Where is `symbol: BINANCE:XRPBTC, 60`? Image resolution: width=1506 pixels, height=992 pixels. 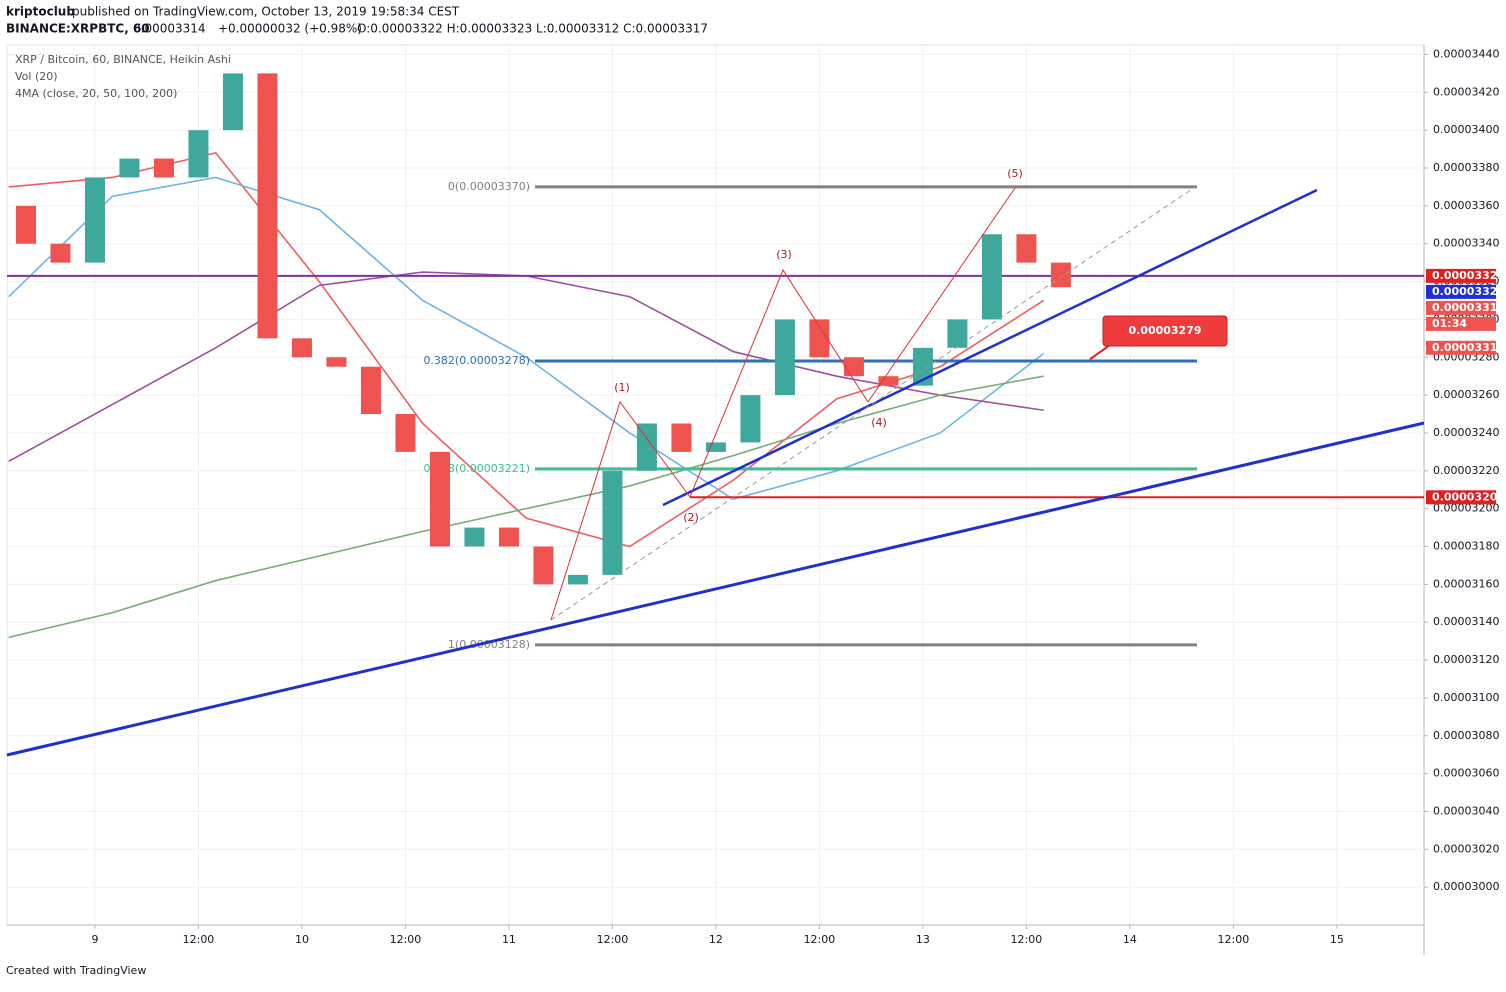 symbol: BINANCE:XRPBTC, 60 is located at coordinates (78, 29).